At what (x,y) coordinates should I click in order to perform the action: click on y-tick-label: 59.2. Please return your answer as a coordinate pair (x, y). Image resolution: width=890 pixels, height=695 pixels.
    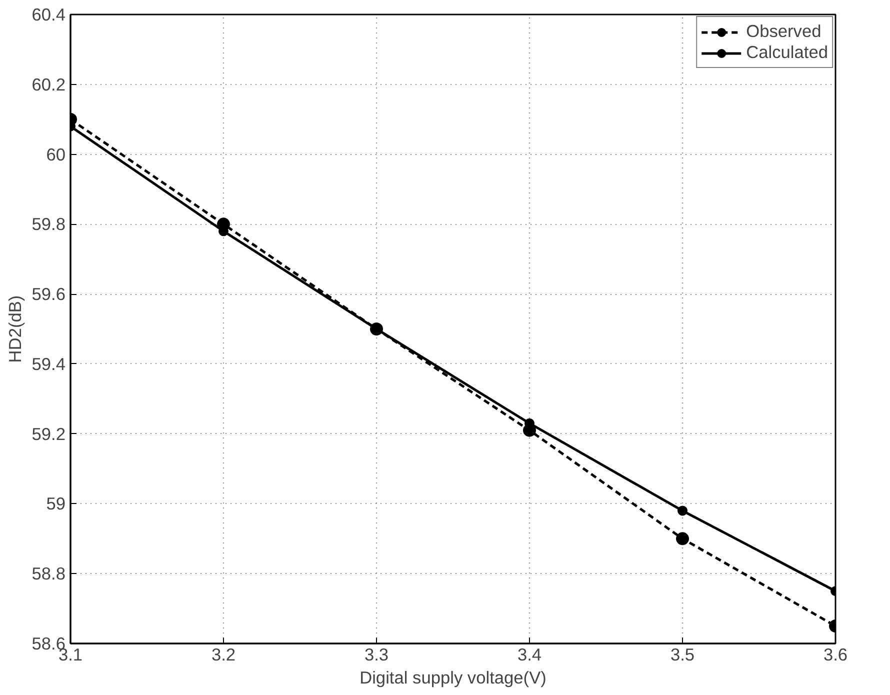
    Looking at the image, I should click on (49, 434).